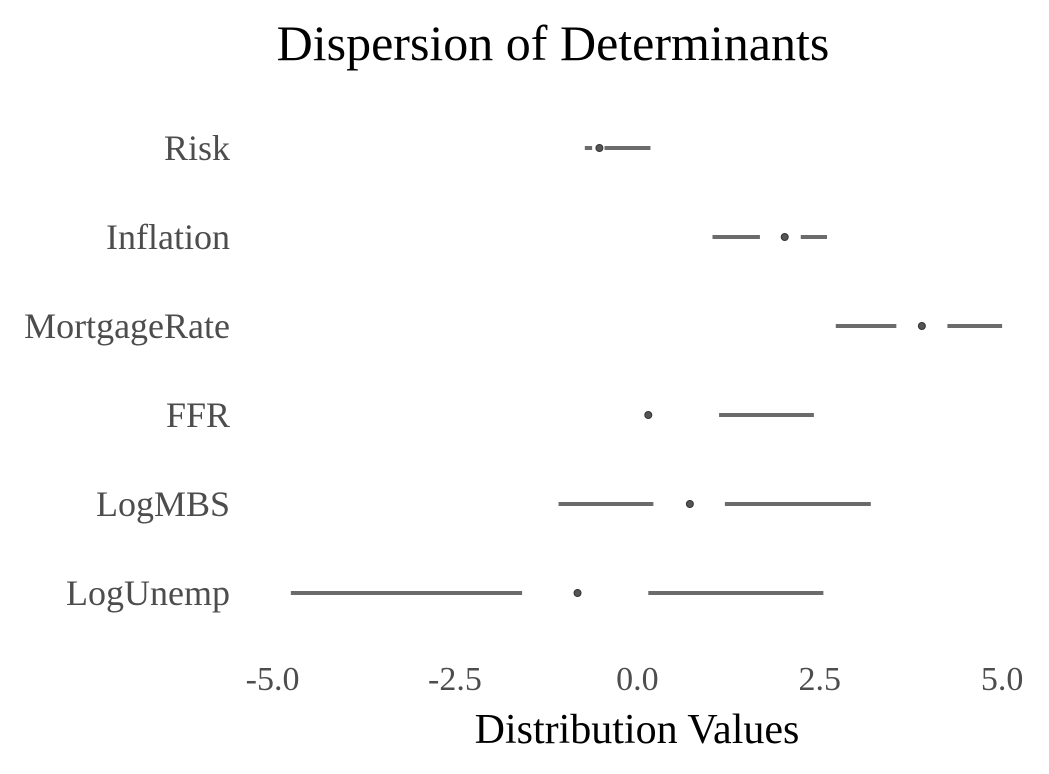 This screenshot has width=1049, height=774. I want to click on x-tick-label-0-0: 0.0, so click(637, 679).